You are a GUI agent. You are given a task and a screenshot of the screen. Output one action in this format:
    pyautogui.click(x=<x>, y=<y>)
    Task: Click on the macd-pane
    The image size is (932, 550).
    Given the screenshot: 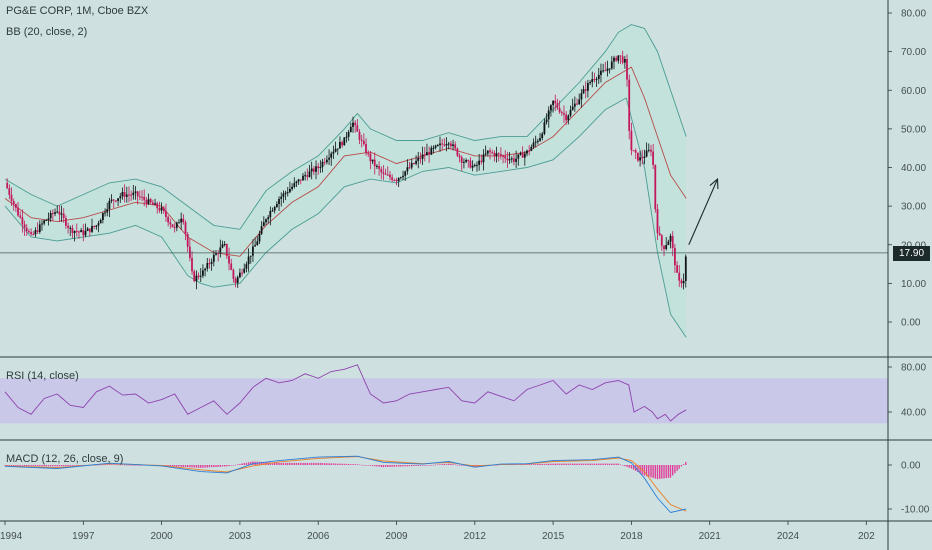 What is the action you would take?
    pyautogui.click(x=345, y=484)
    